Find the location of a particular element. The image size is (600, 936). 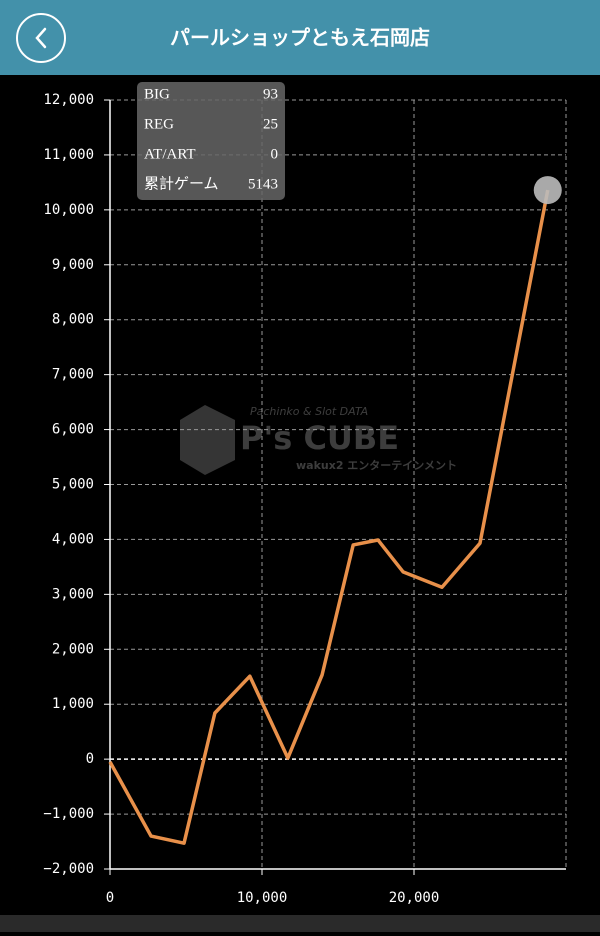

end-point is located at coordinates (547, 190).